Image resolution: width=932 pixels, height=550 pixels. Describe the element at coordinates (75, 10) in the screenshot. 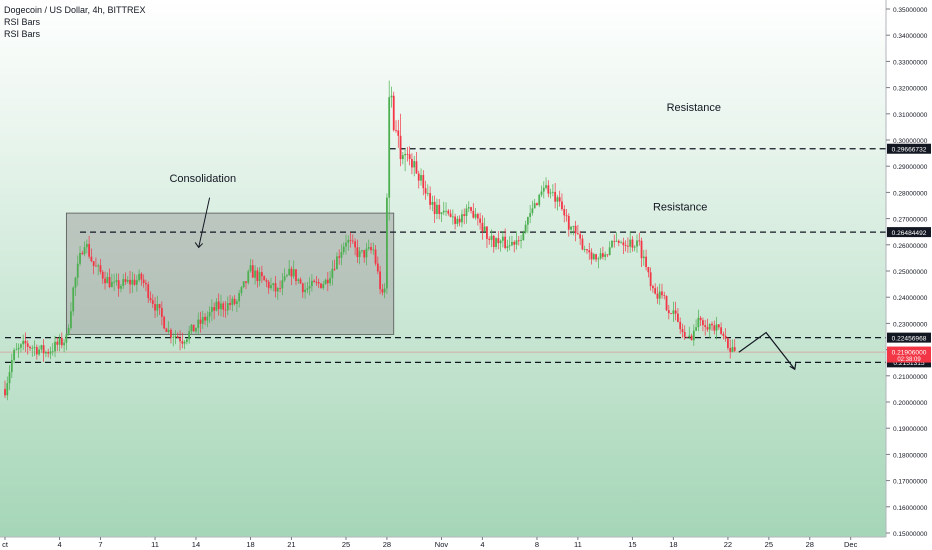

I see `symbol-title: Dogecoin / US Dollar, 4h, BITTREX` at that location.